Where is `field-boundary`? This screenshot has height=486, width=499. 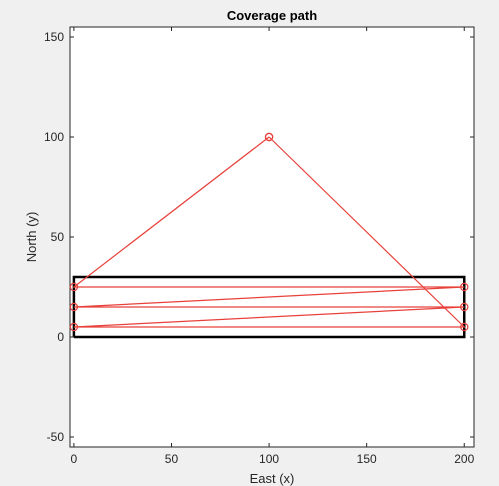
field-boundary is located at coordinates (269, 307).